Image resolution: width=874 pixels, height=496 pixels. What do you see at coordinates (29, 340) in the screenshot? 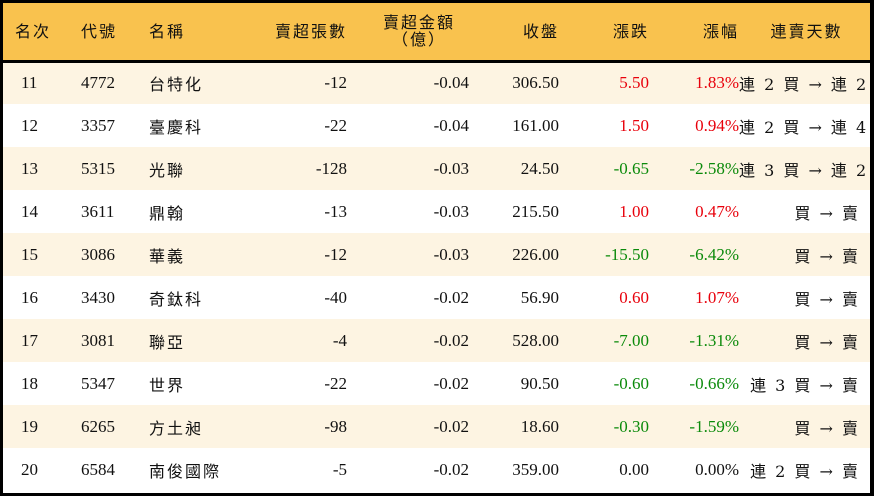
I see `cell-rank: 17` at bounding box center [29, 340].